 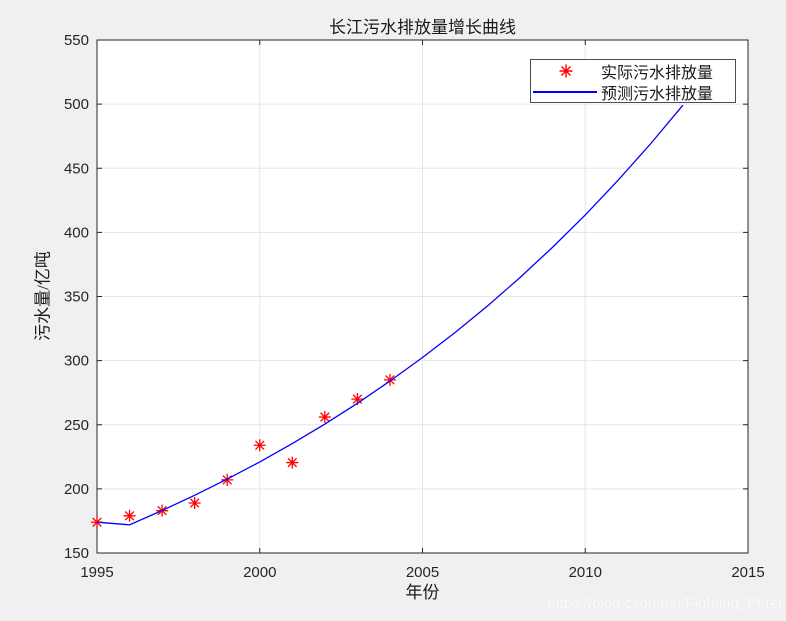 I want to click on x-tick-label: 2000, so click(x=259, y=572).